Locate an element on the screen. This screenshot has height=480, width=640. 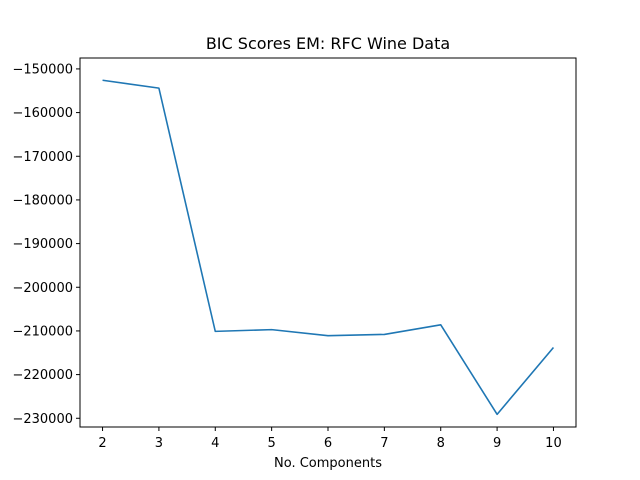
chart-title: BIC Scores EM: RFC Wine Data is located at coordinates (328, 43).